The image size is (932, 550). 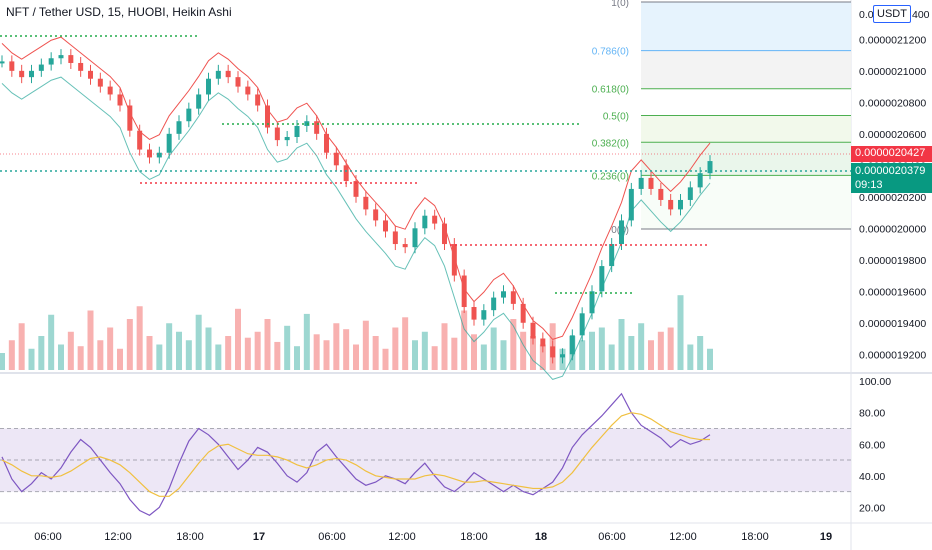 What do you see at coordinates (610, 143) in the screenshot?
I see `fib-level-label: 0.382(0)` at bounding box center [610, 143].